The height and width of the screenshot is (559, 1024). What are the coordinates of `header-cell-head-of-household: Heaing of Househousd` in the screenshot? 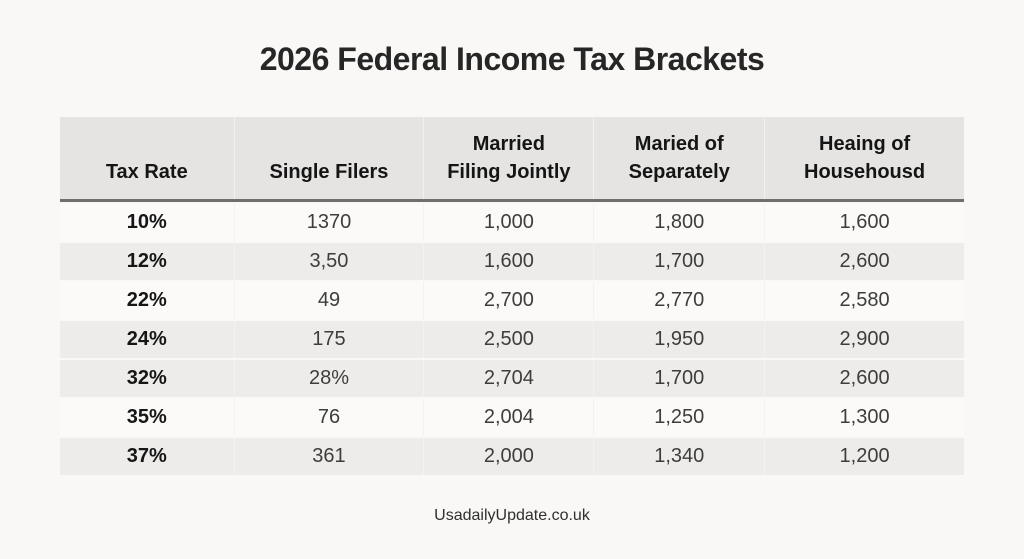 It's located at (864, 158).